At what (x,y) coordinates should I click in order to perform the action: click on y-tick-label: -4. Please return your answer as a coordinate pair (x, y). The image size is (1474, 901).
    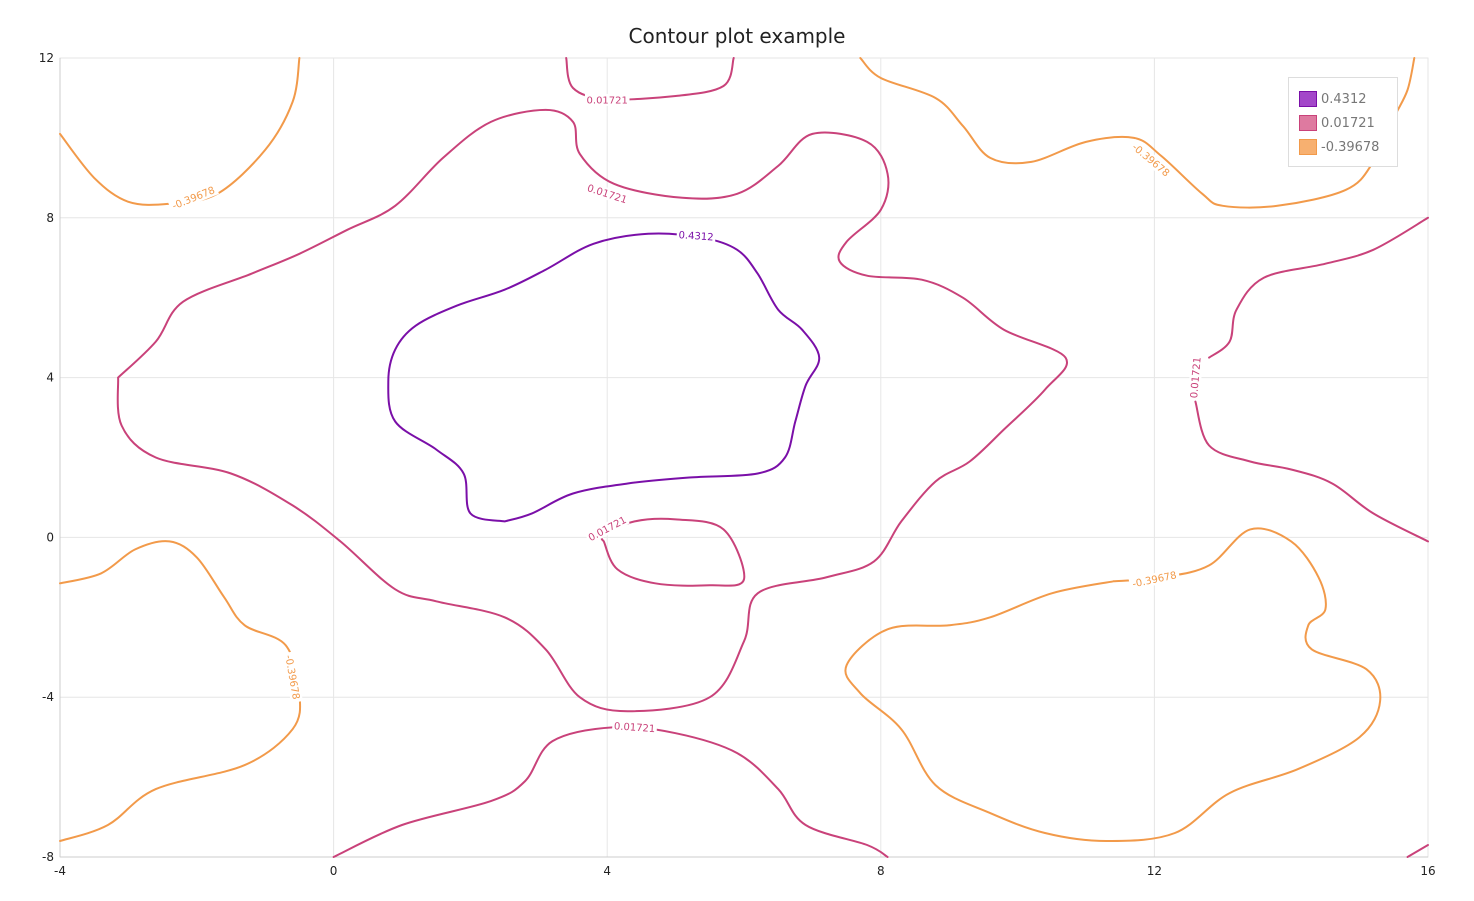
    Looking at the image, I should click on (48, 697).